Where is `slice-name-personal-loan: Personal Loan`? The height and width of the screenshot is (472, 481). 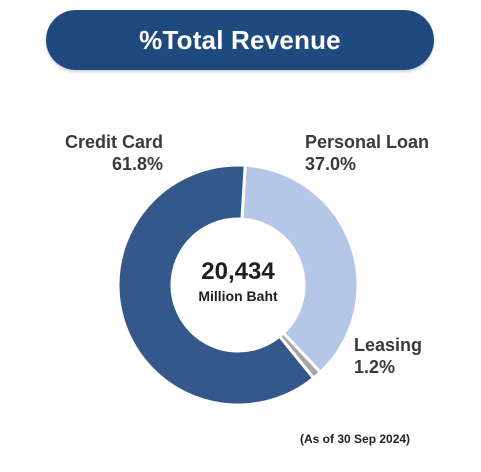
slice-name-personal-loan: Personal Loan is located at coordinates (367, 142).